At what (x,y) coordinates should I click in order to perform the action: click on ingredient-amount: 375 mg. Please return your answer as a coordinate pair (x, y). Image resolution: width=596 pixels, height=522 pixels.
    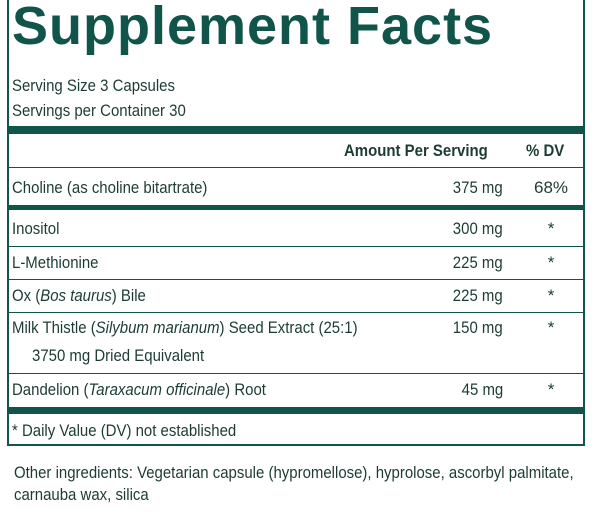
    Looking at the image, I should click on (478, 187).